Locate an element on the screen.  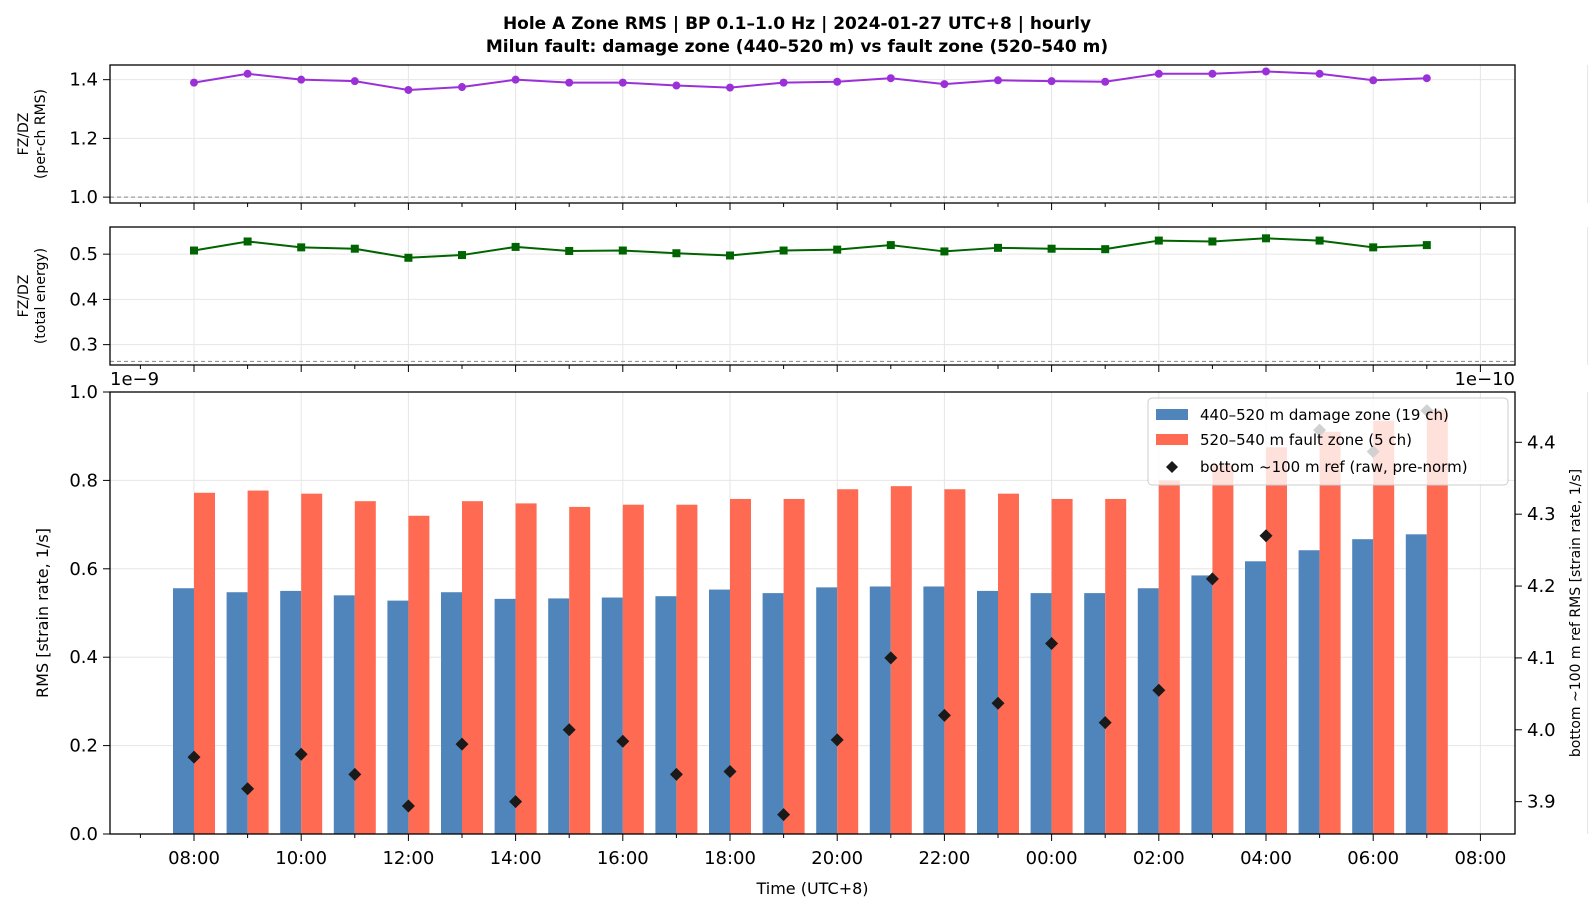
legend-label: bottom ~100 m ref (raw, pre-norm) is located at coordinates (1334, 467).